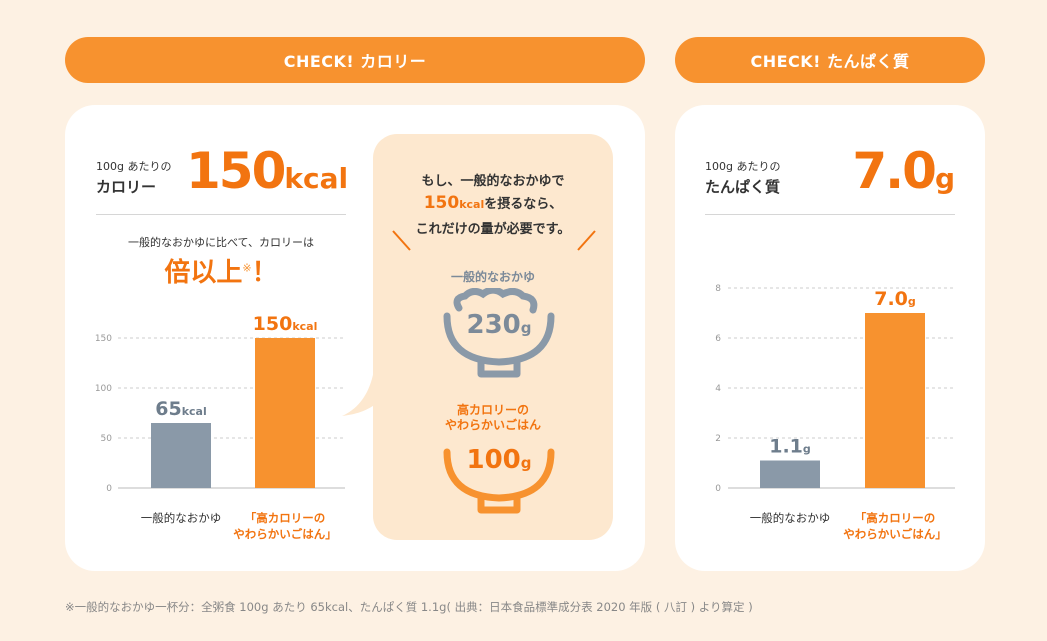  I want to click on calorie-y-tick-label: 50, so click(107, 439).